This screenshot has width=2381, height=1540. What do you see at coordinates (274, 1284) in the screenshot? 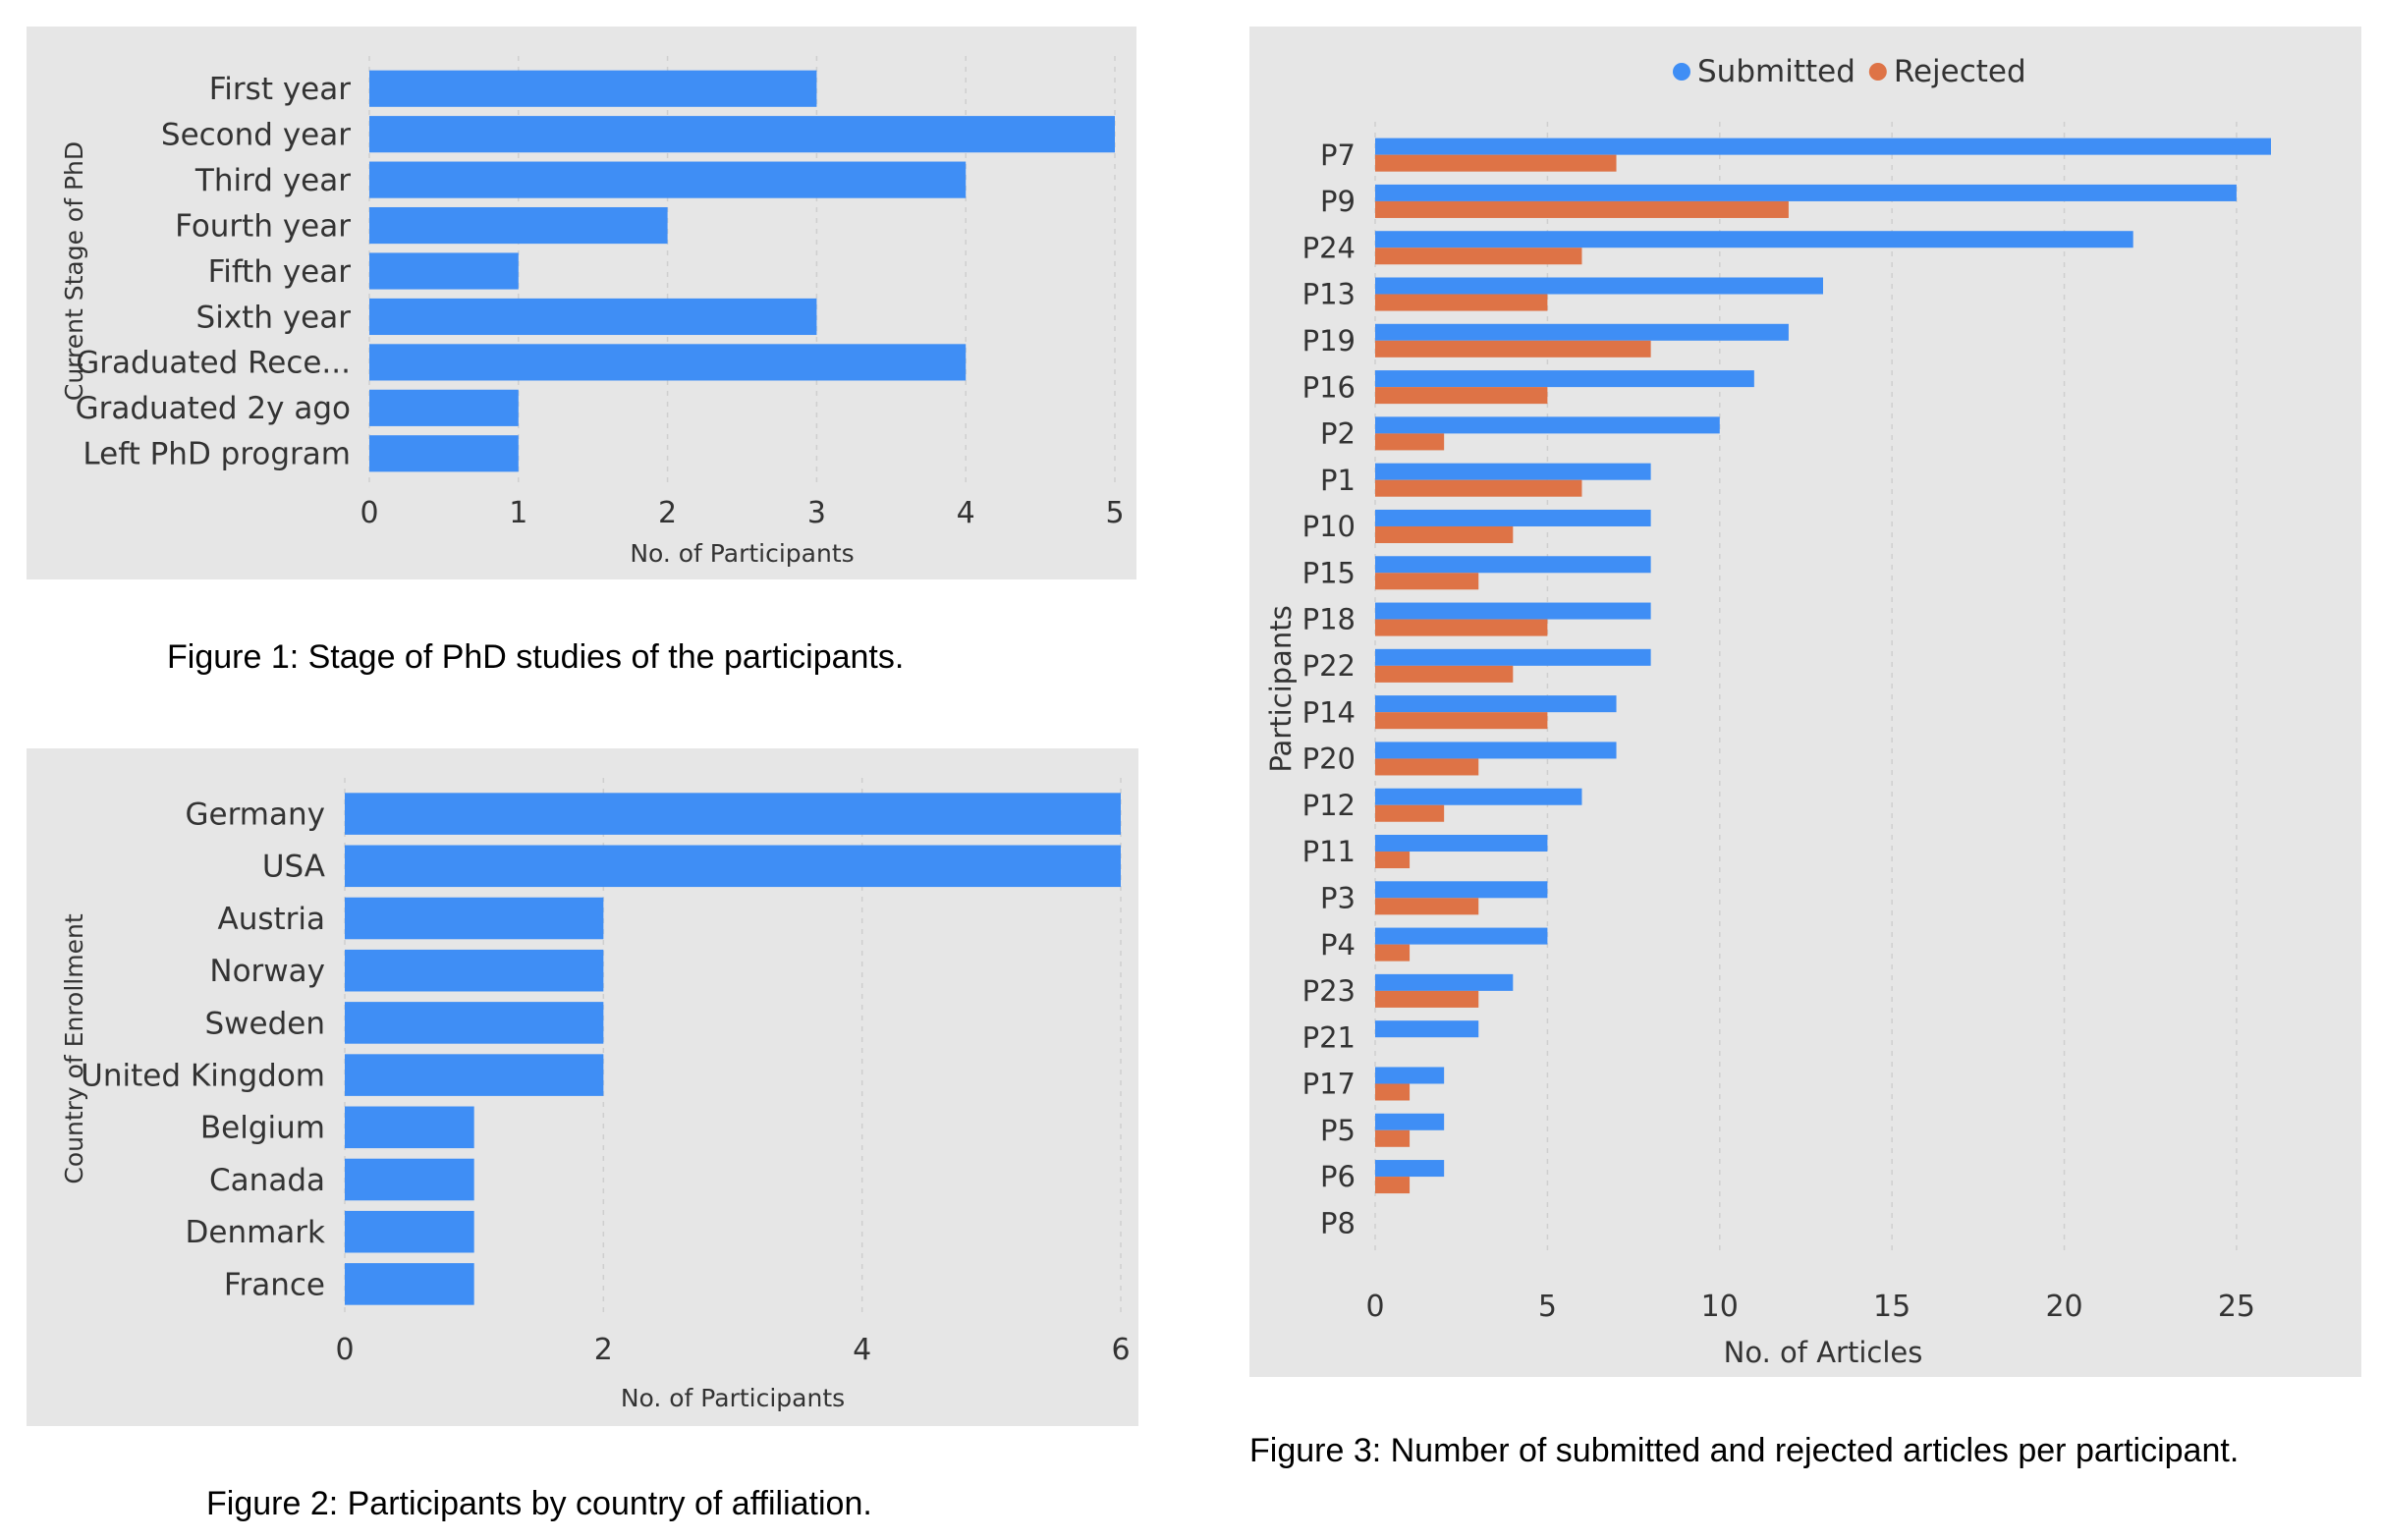
I see `category-label: France` at bounding box center [274, 1284].